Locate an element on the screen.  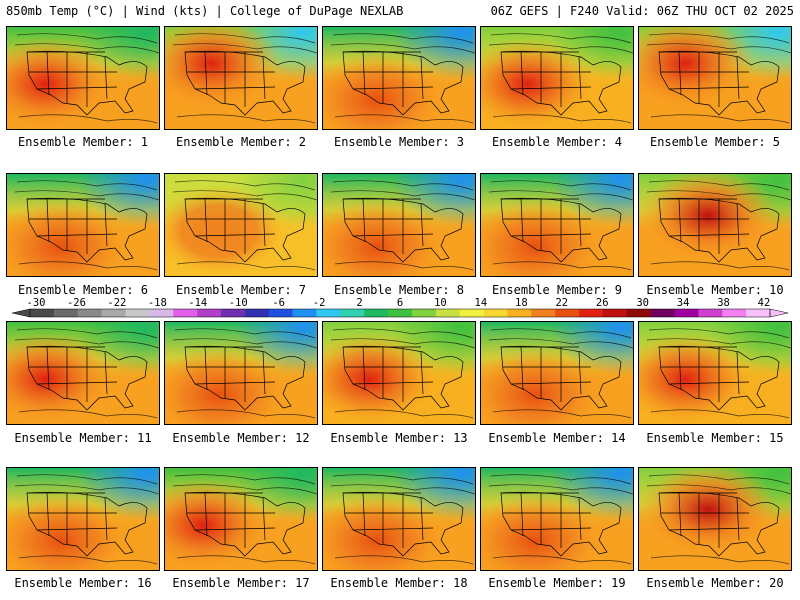
ensemble-member-label: Ensemble Member: 15 is located at coordinates (715, 438).